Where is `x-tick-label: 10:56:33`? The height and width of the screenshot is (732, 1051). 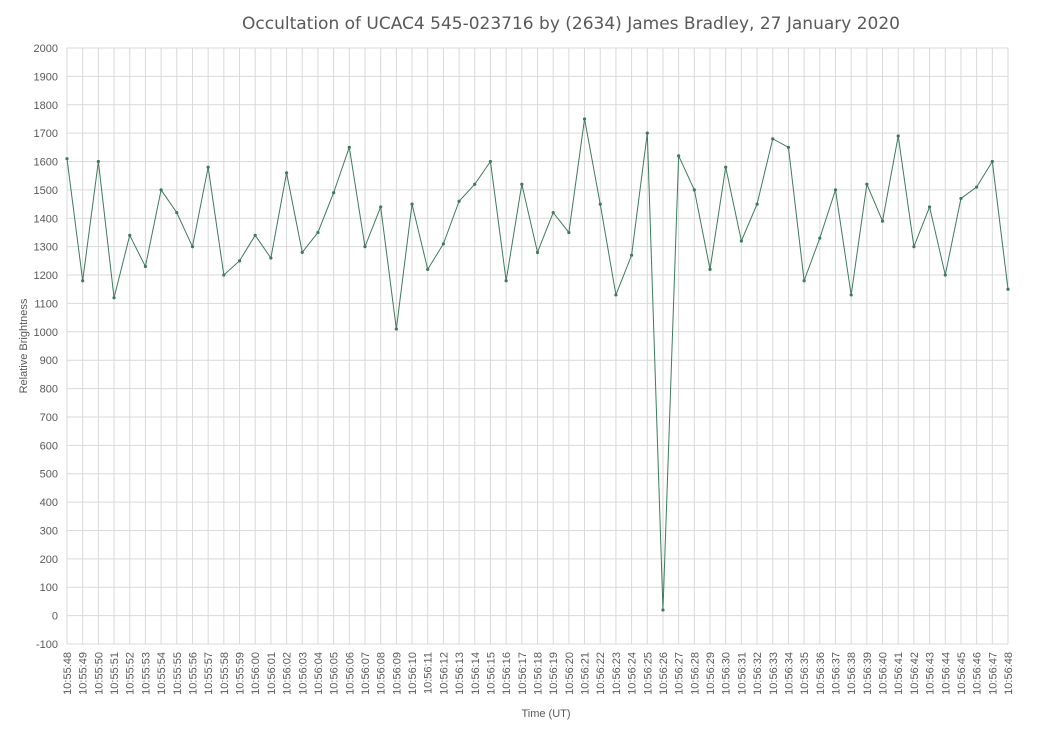
x-tick-label: 10:56:33 is located at coordinates (774, 673).